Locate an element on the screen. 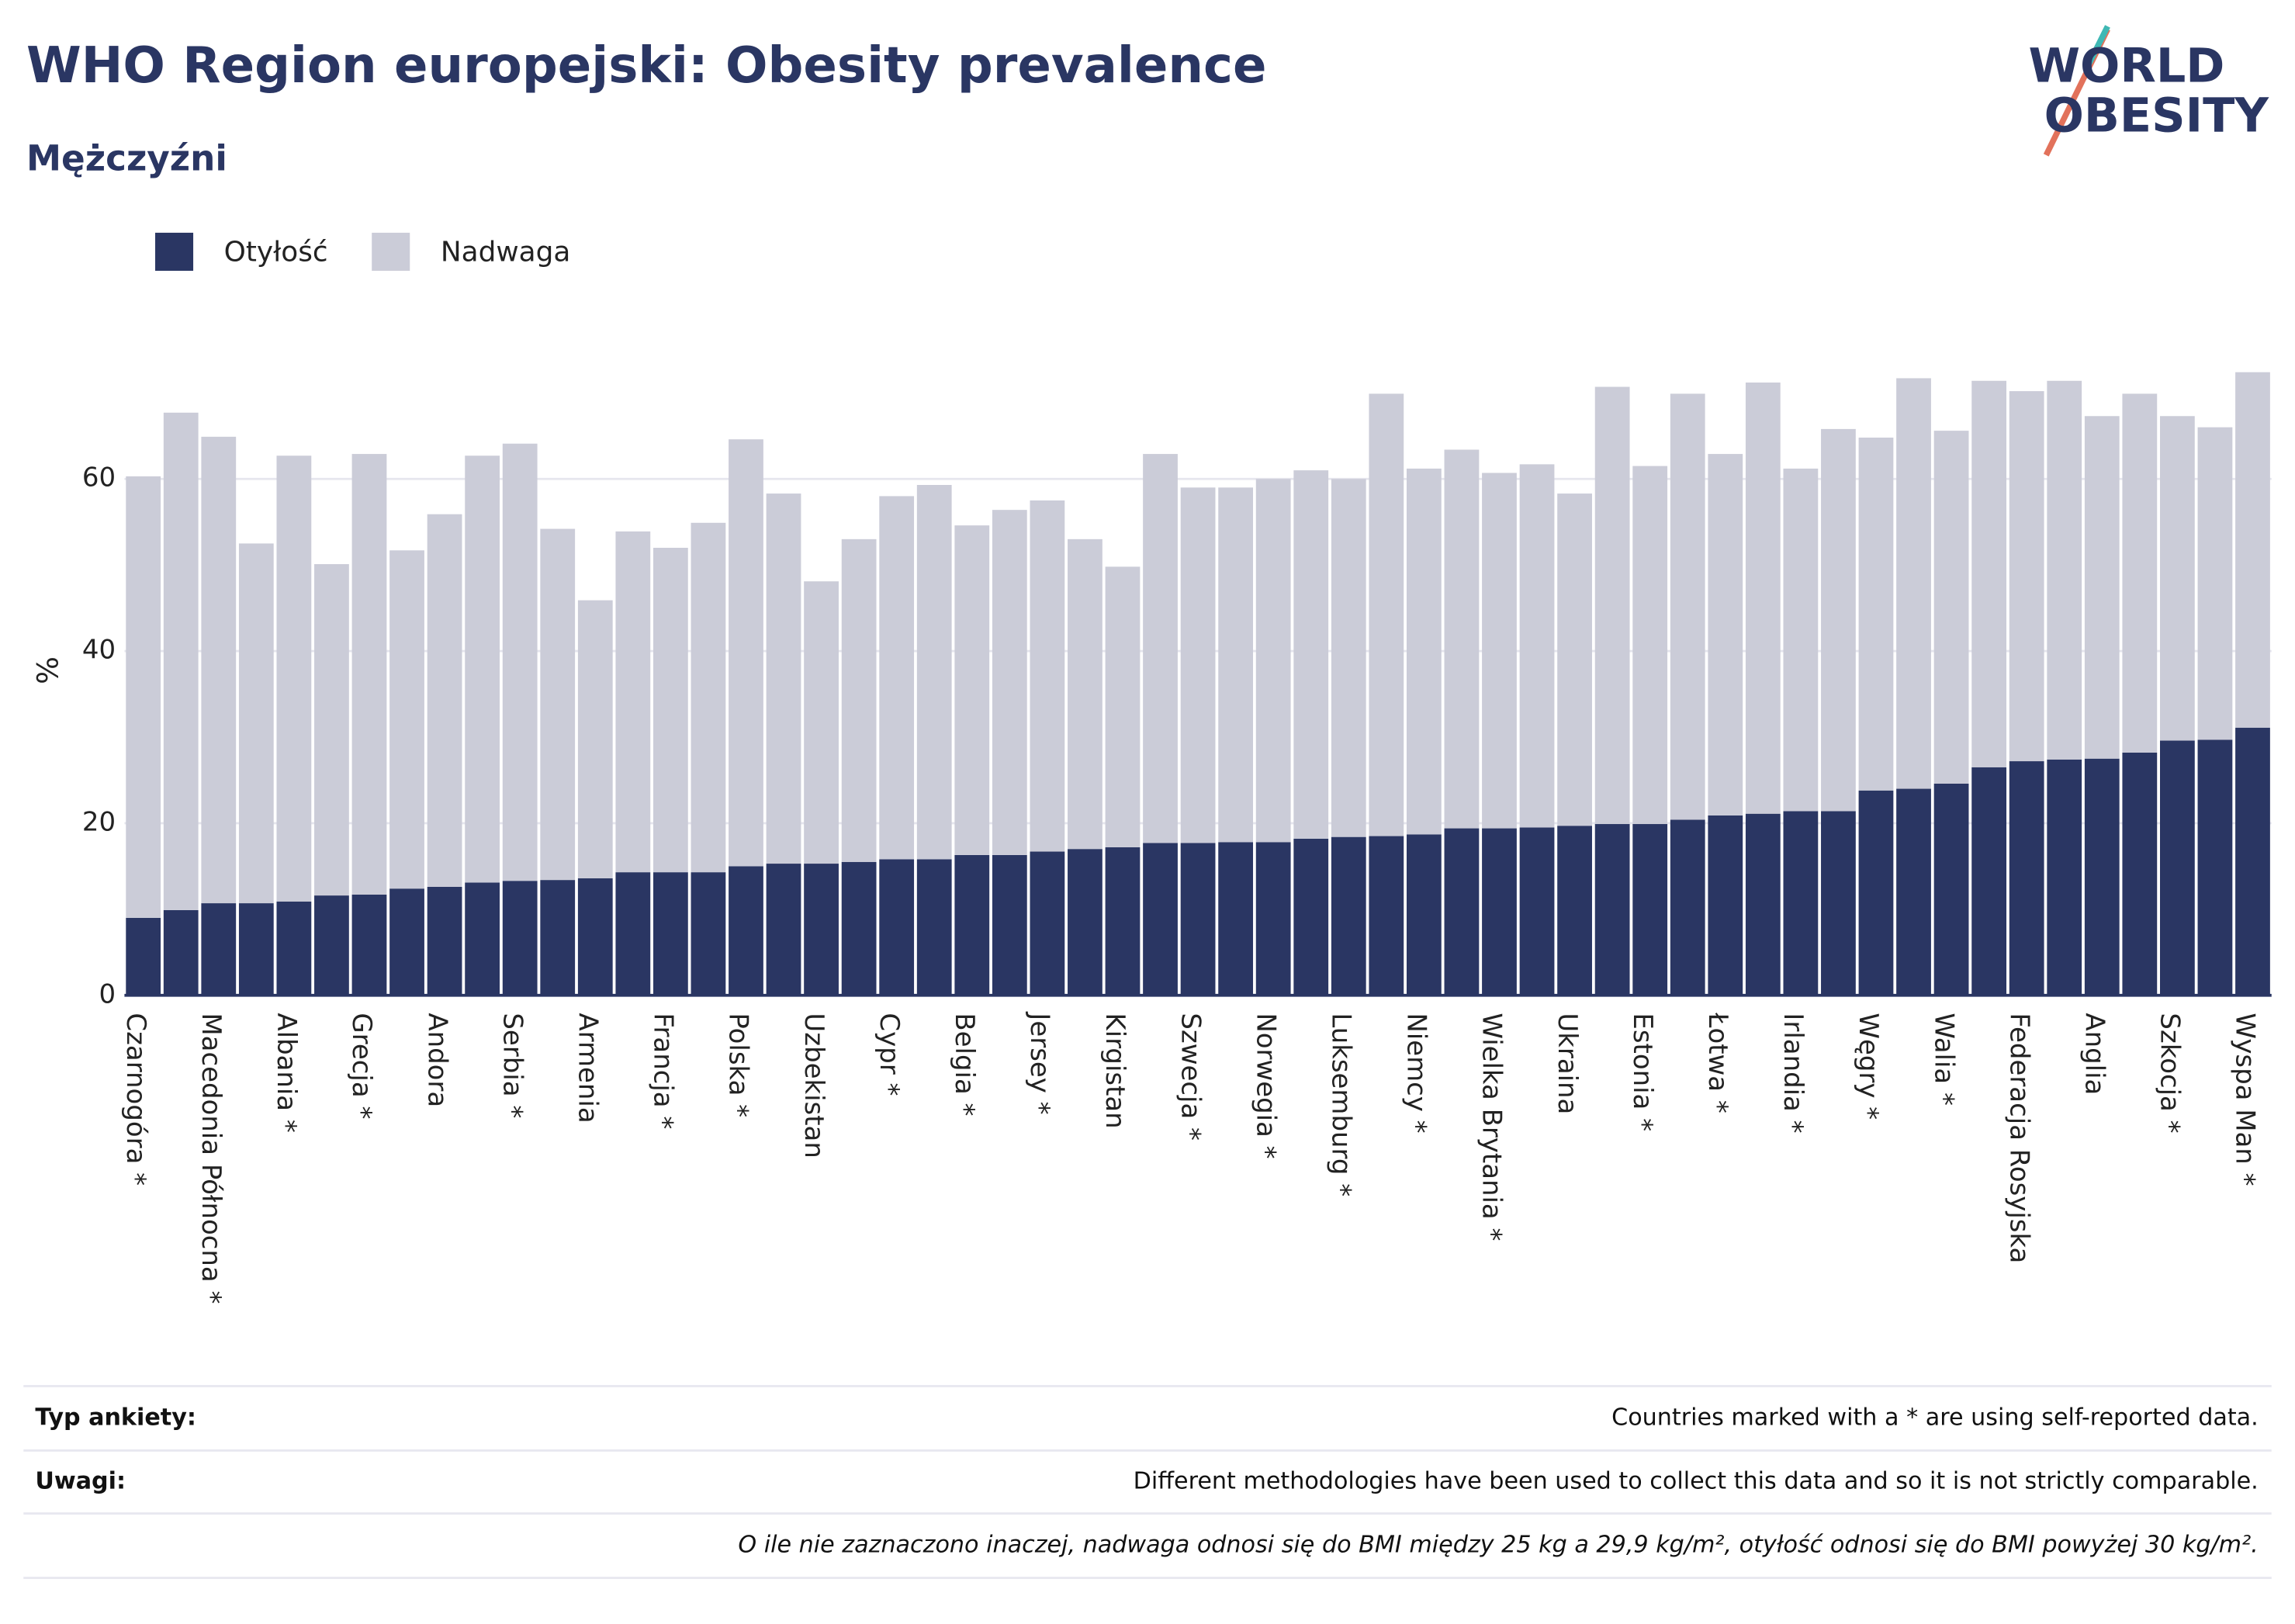 This screenshot has height=1624, width=2295. x-tick-label: Irlandia * is located at coordinates (1793, 1073).